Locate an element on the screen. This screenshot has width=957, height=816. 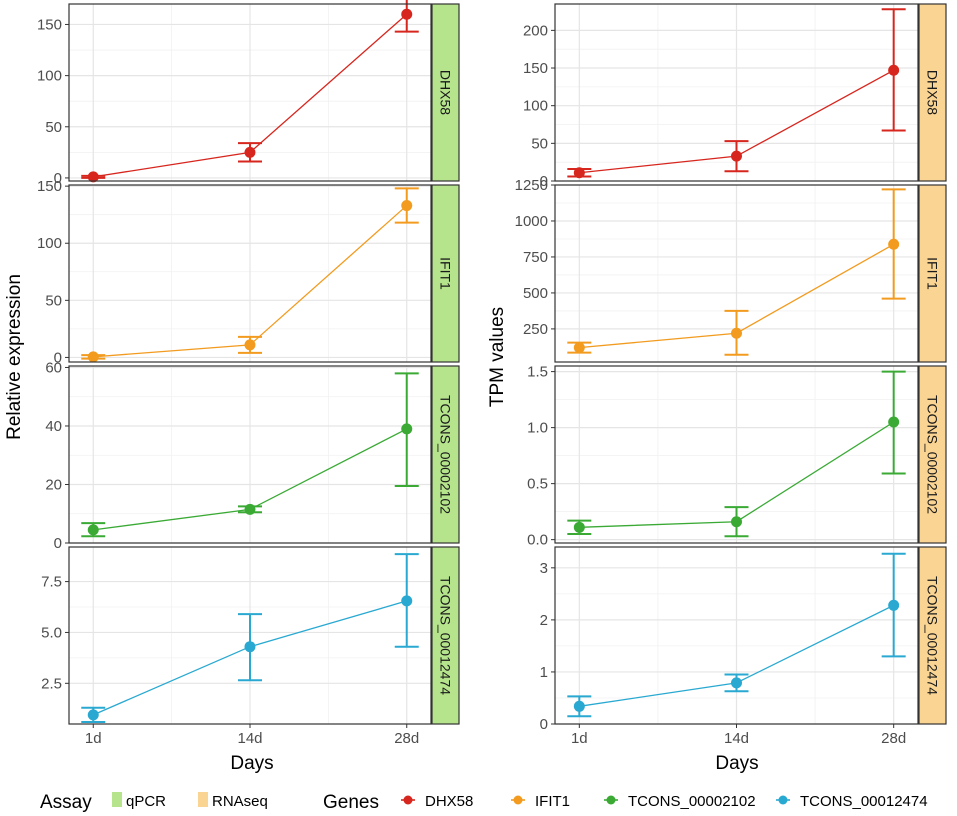
genes-legend-item-dhx58: DHX58 is located at coordinates (449, 801).